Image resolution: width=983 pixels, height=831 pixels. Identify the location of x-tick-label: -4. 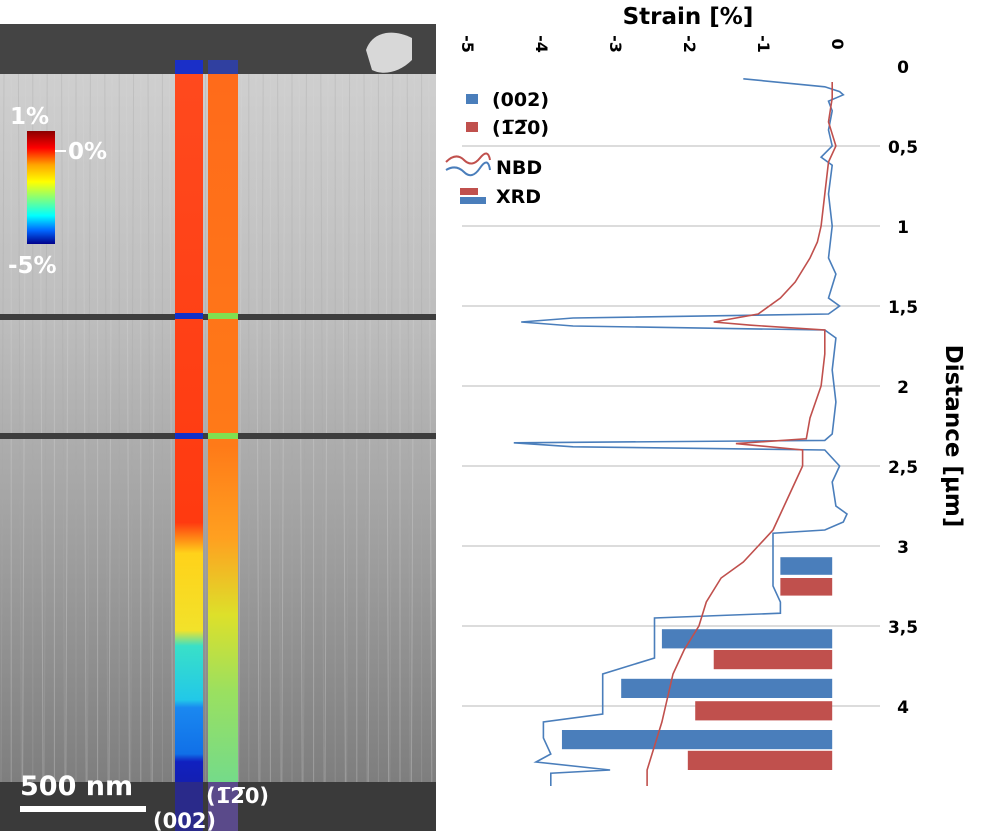
(541, 44).